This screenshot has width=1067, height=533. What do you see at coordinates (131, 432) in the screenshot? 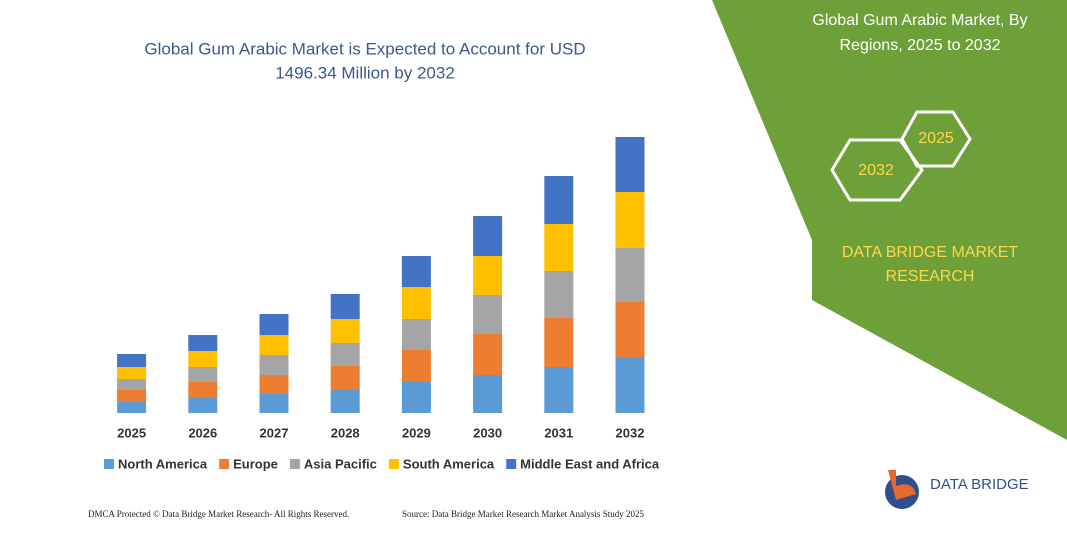
I see `x-tick-label: 2025` at bounding box center [131, 432].